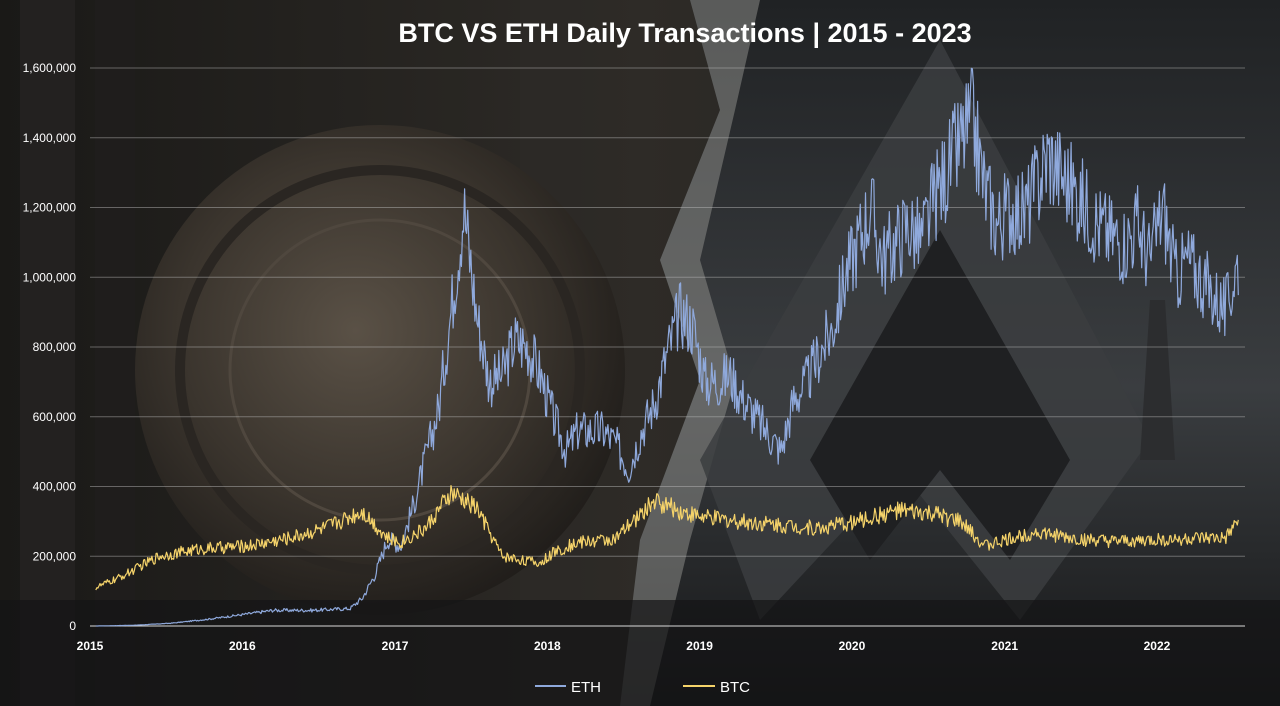 This screenshot has height=706, width=1280. Describe the element at coordinates (242, 646) in the screenshot. I see `x-tick-label: 2016` at that location.